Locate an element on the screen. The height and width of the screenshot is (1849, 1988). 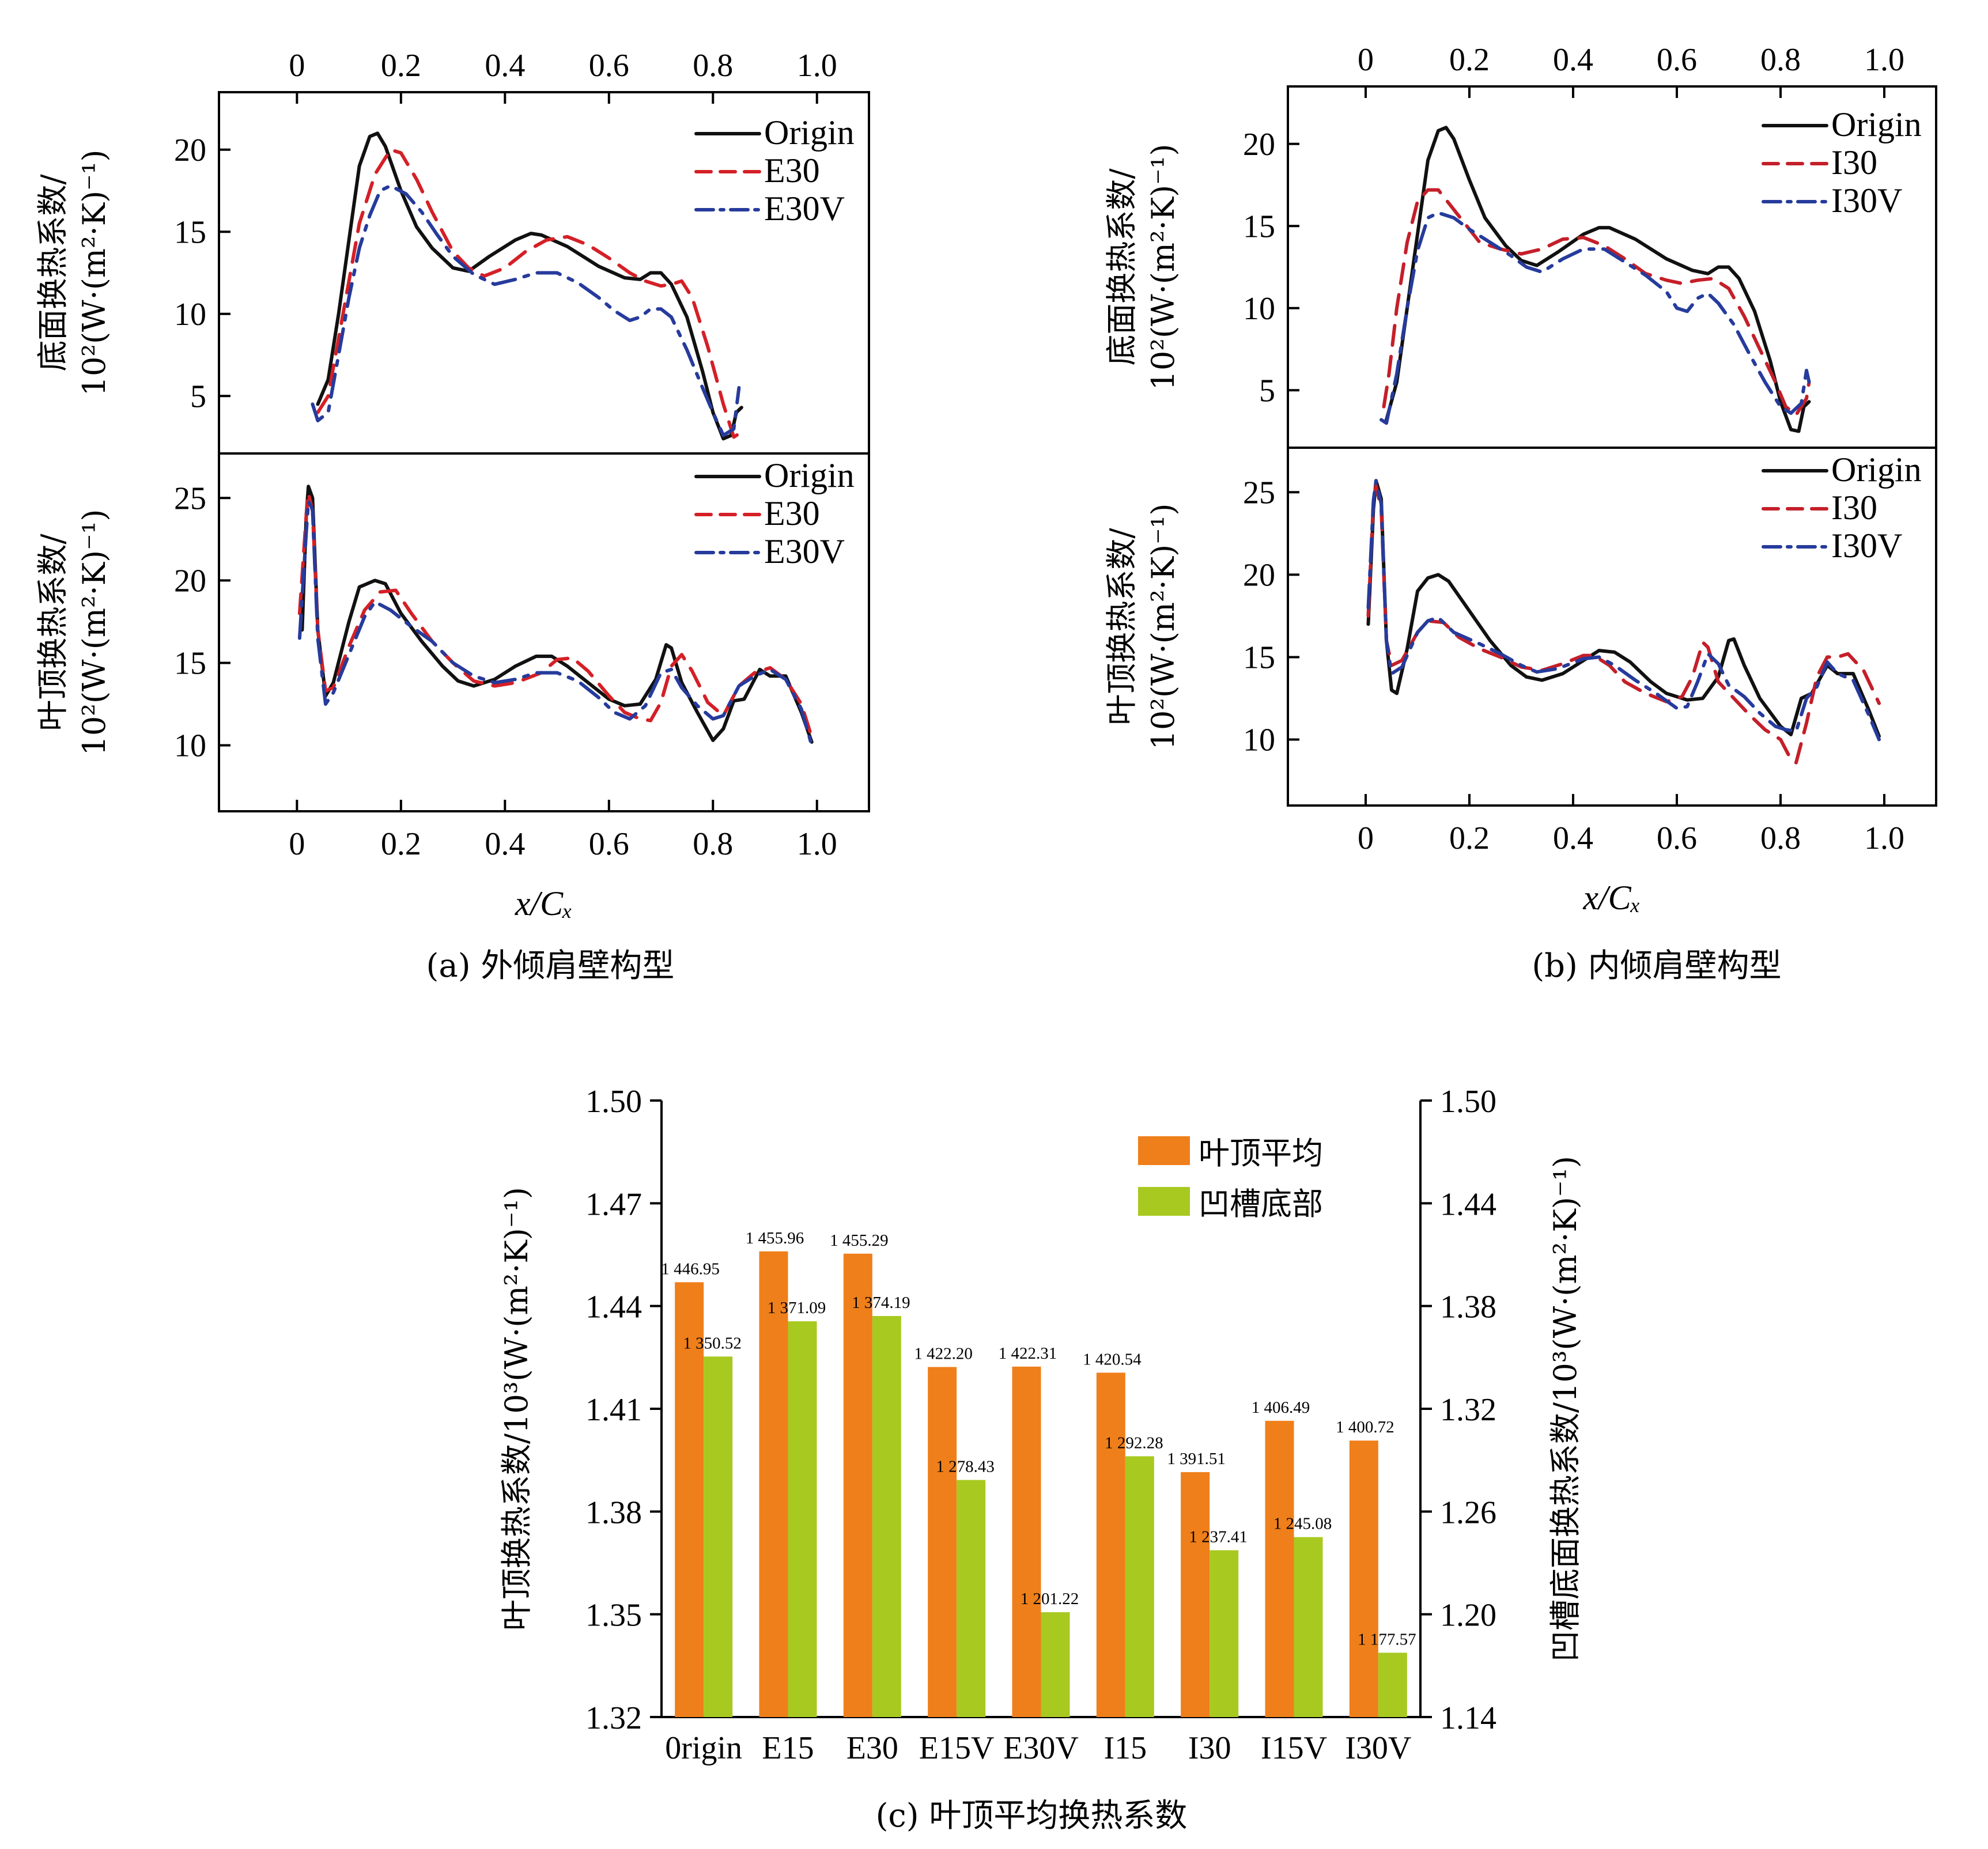
data-label-tip-avg: 1 400.72 is located at coordinates (1365, 1427).